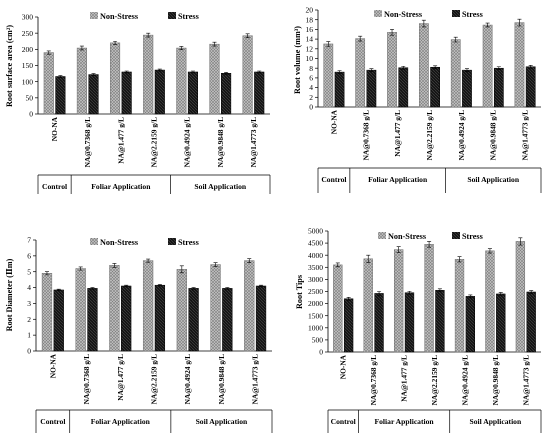 This screenshot has width=550, height=440. Describe the element at coordinates (29, 240) in the screenshot. I see `y-tick-label: 7` at that location.